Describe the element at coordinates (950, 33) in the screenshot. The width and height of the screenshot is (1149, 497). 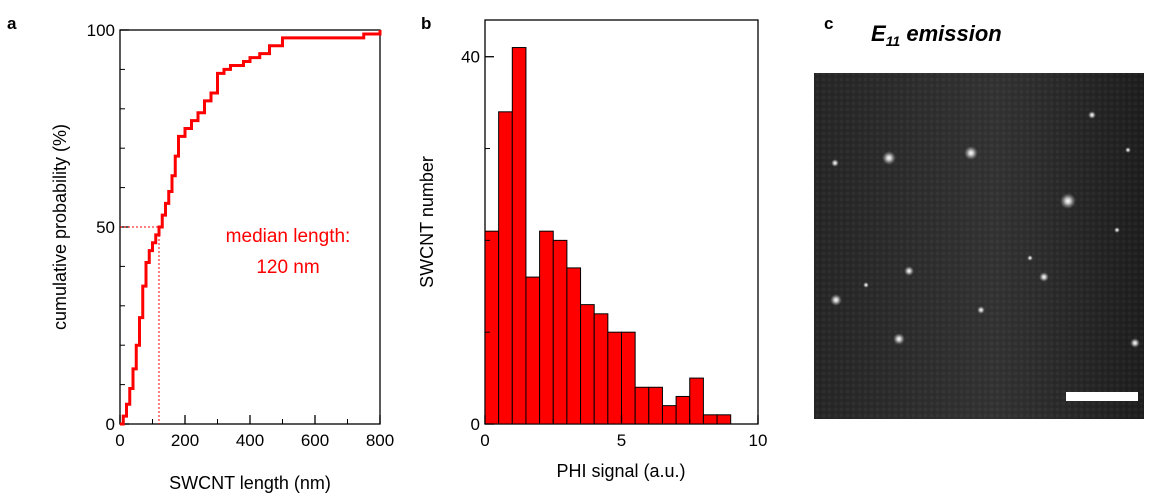
I see `emission-title-rest: emission` at that location.